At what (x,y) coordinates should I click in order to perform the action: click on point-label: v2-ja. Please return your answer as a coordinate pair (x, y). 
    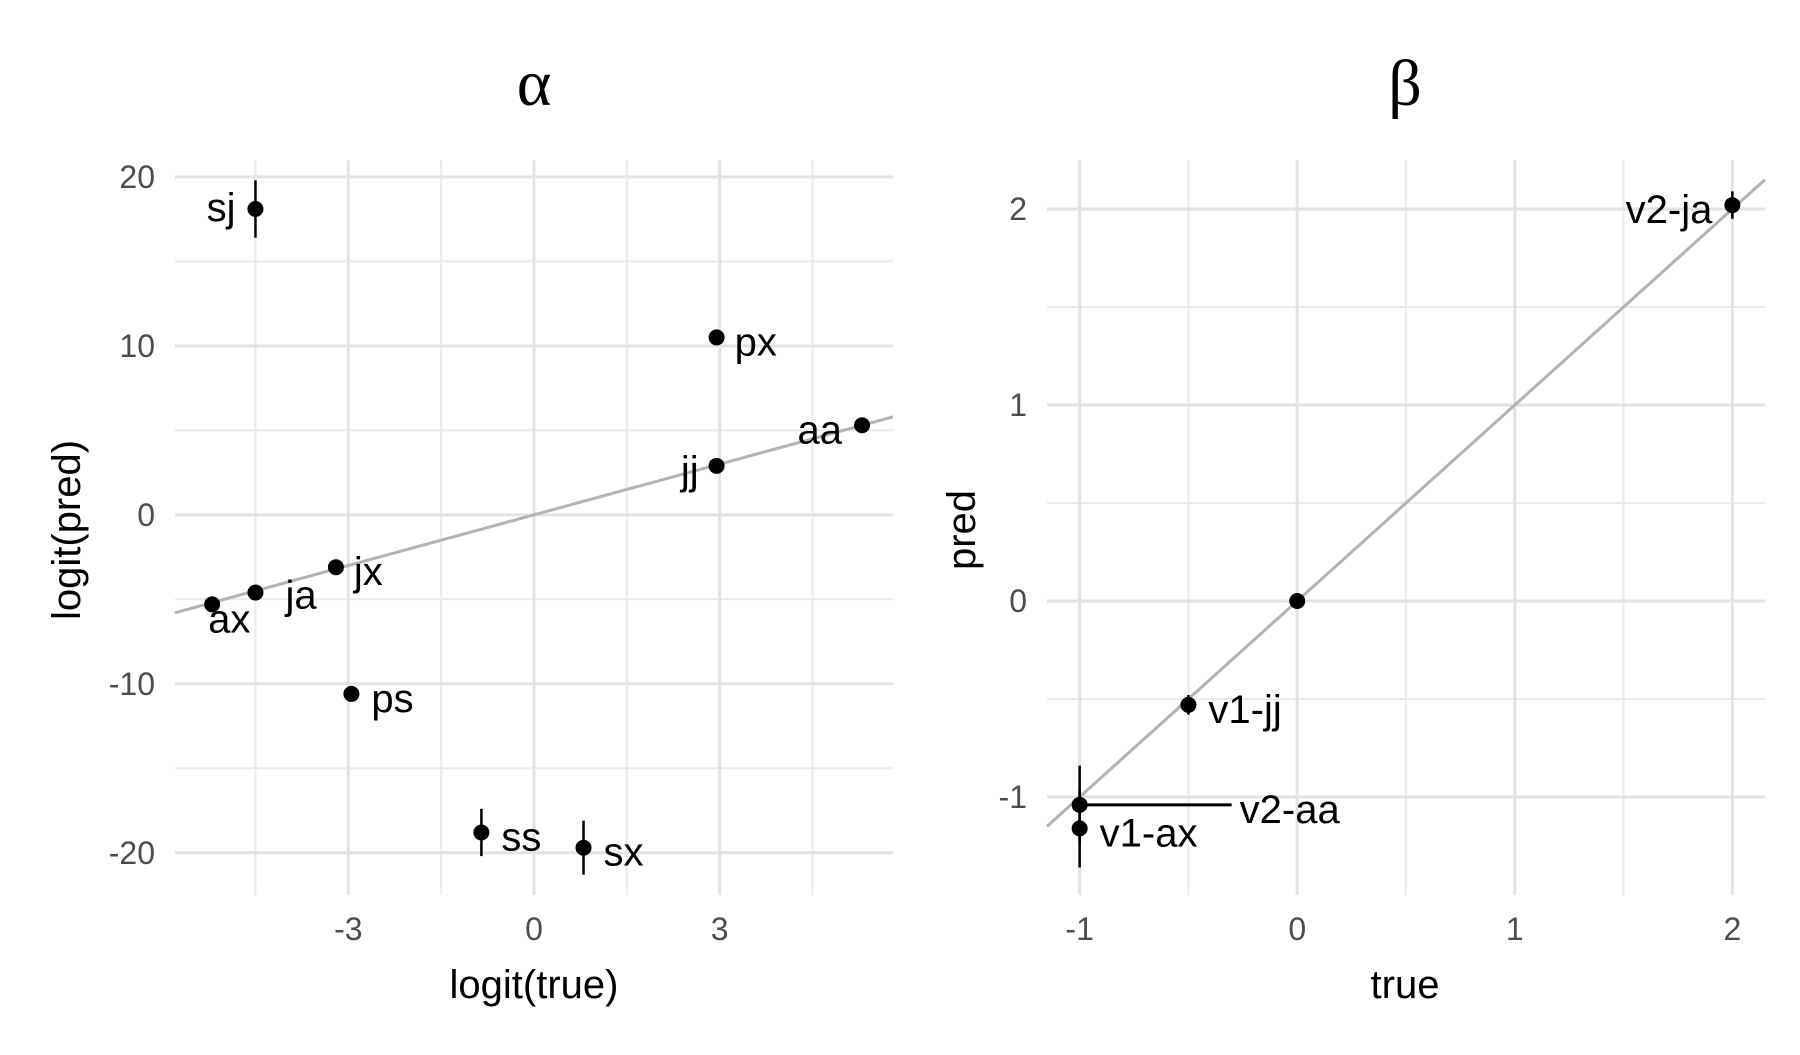
    Looking at the image, I should click on (1669, 210).